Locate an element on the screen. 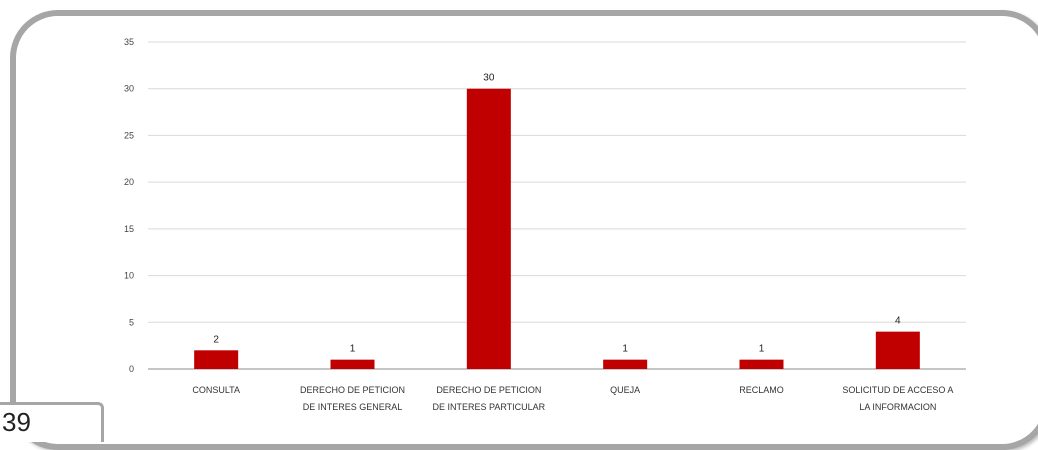 Image resolution: width=1038 pixels, height=450 pixels. y-tick-label: 0 is located at coordinates (131, 369).